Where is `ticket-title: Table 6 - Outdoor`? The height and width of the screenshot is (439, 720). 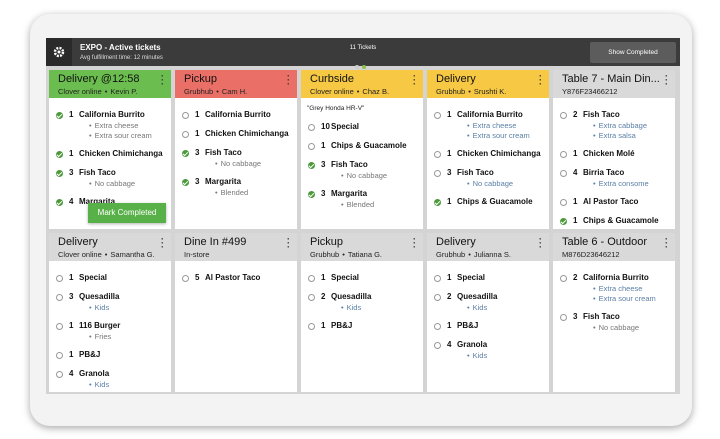 ticket-title: Table 6 - Outdoor is located at coordinates (604, 242).